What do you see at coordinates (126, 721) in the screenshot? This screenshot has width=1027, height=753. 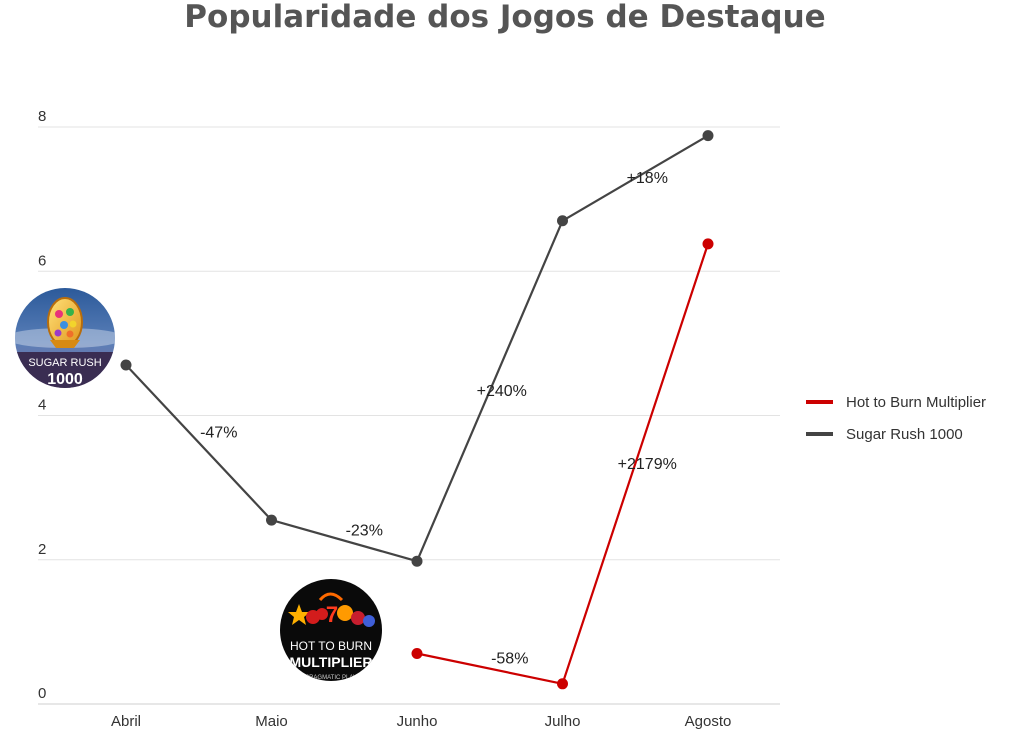 I see `x-tick-label: Abril` at bounding box center [126, 721].